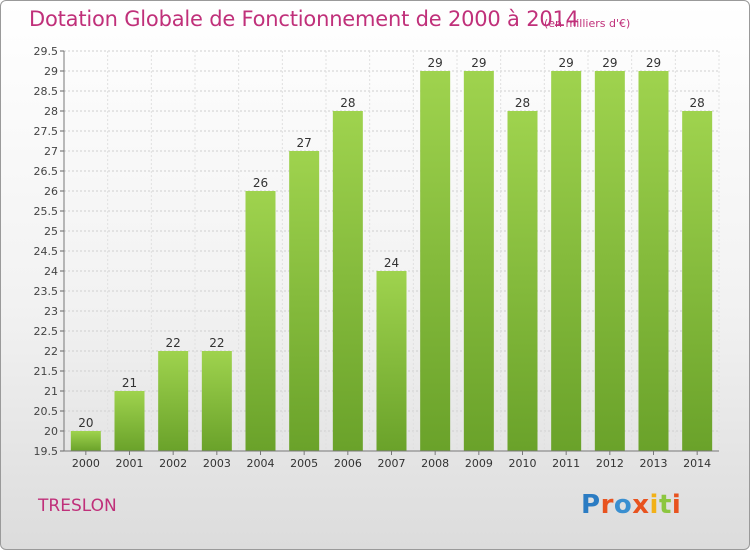 The width and height of the screenshot is (750, 550). What do you see at coordinates (46, 51) in the screenshot?
I see `y-tick-label: 29.5` at bounding box center [46, 51].